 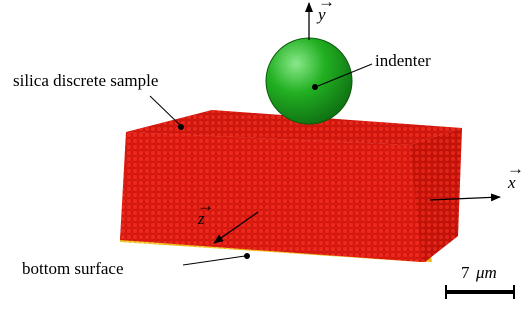 I want to click on z-axis-label: z, so click(x=201, y=218).